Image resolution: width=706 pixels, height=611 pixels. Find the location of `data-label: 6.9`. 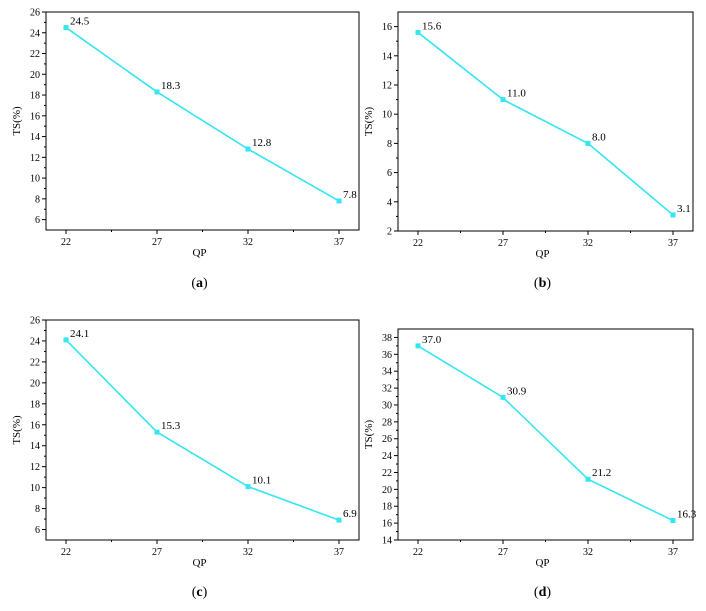

data-label: 6.9 is located at coordinates (350, 514).